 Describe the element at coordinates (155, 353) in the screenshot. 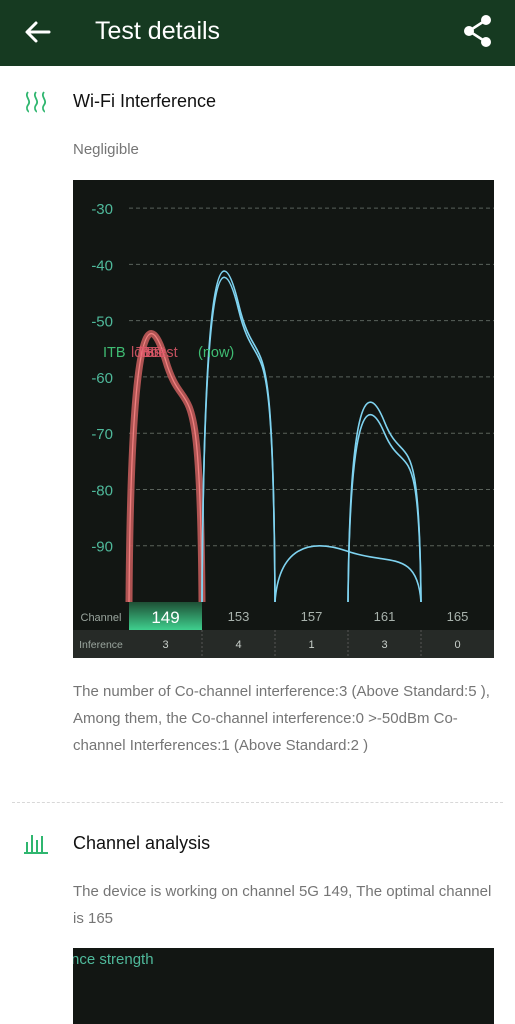

I see `network-label-overlap: ast` at that location.